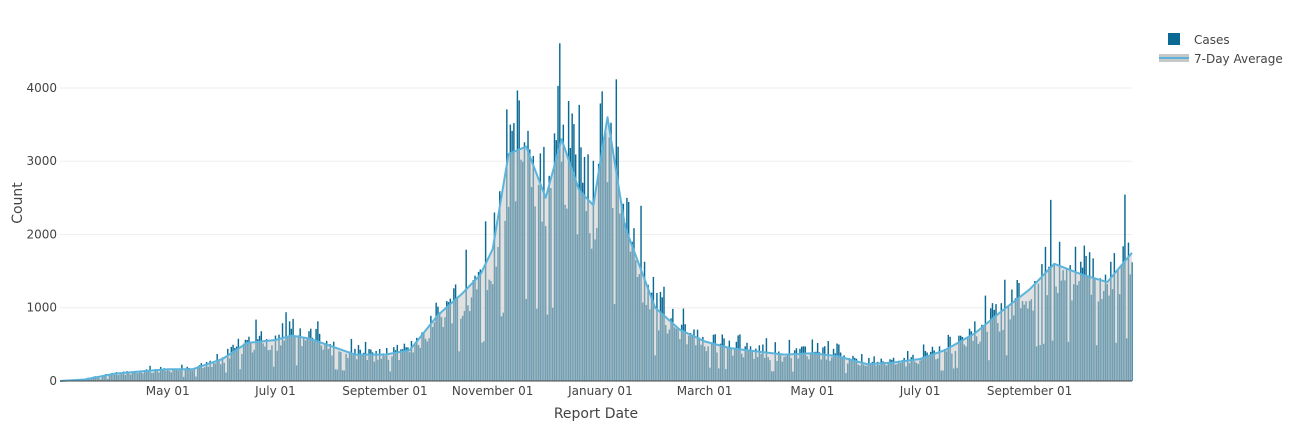  What do you see at coordinates (596, 413) in the screenshot?
I see `x-axis-title: Report Date` at bounding box center [596, 413].